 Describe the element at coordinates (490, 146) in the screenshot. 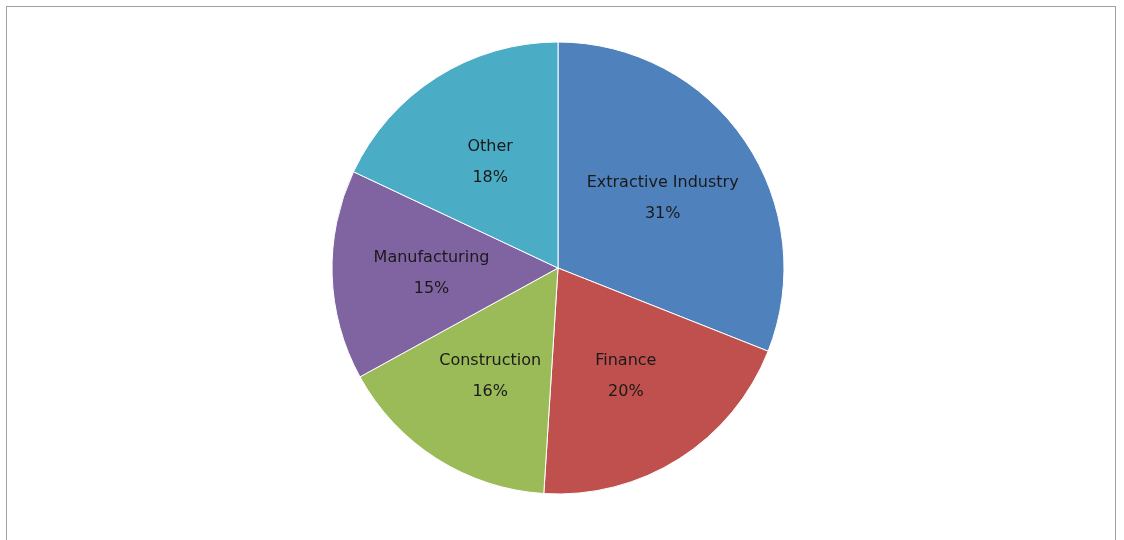

I see `slice-label: Other` at that location.